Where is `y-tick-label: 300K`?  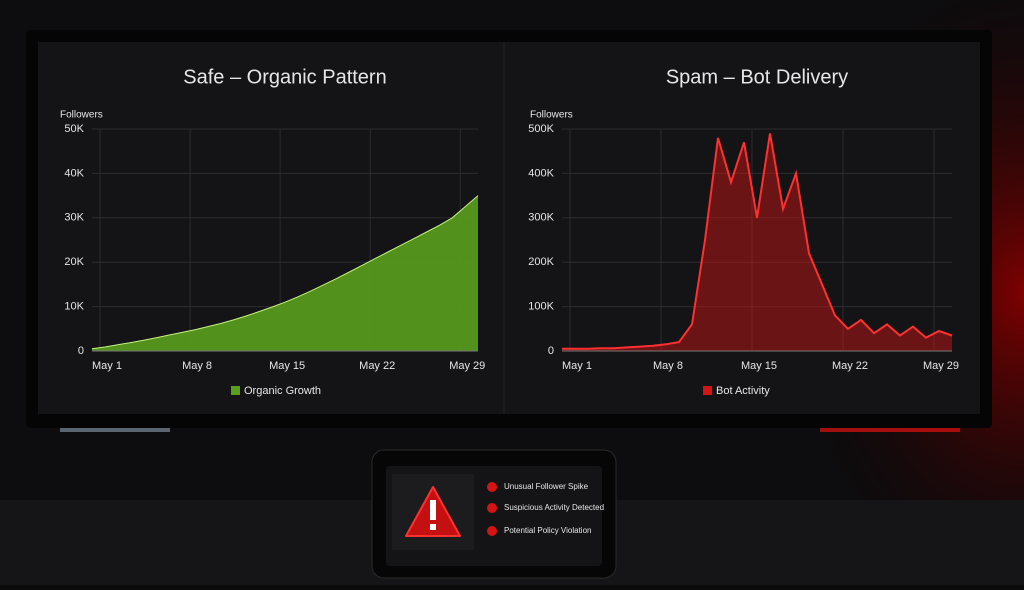
y-tick-label: 300K is located at coordinates (541, 218).